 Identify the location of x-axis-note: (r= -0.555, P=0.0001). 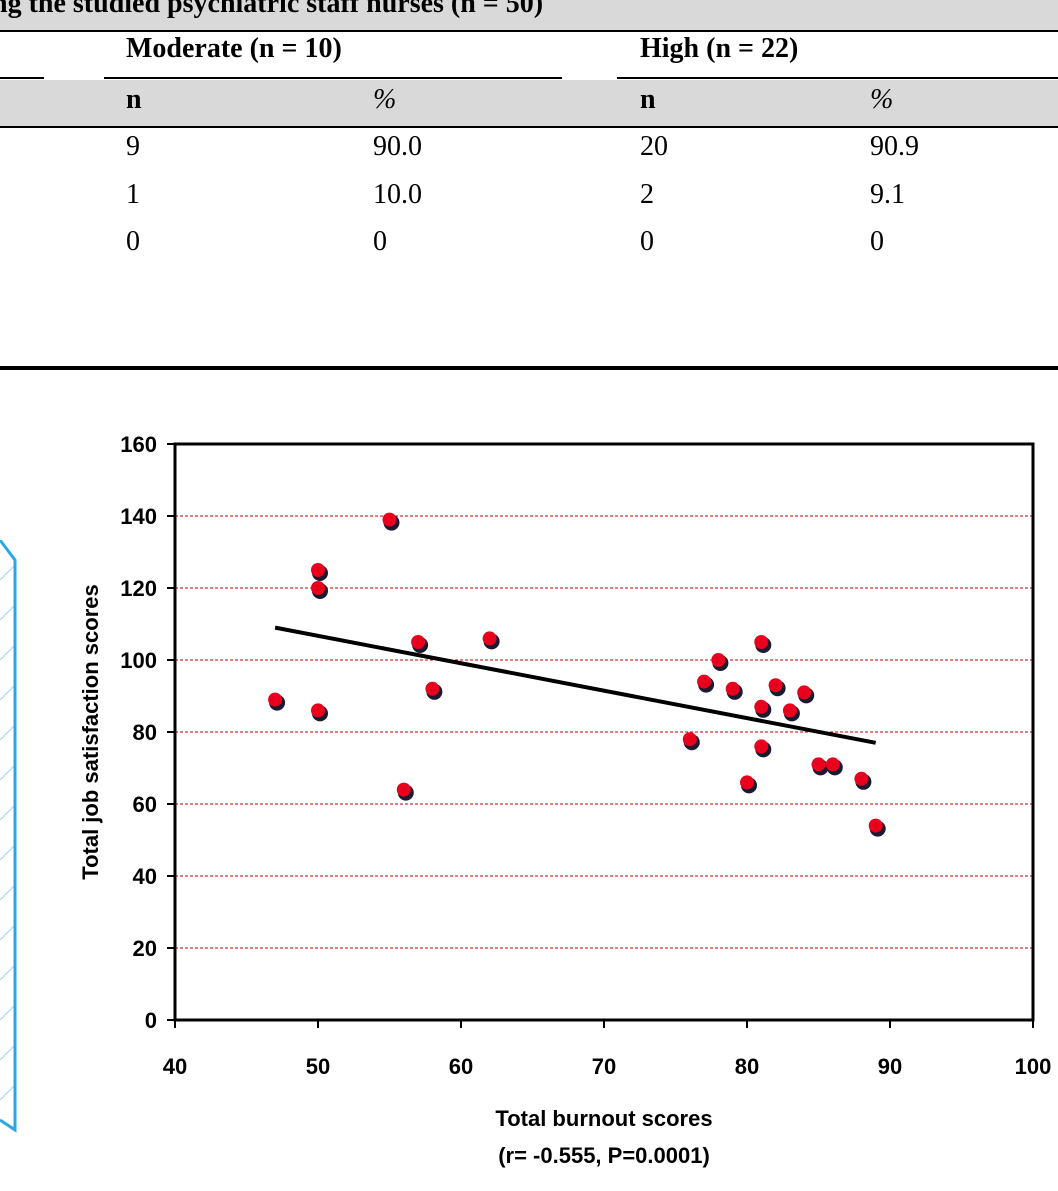
(604, 1155).